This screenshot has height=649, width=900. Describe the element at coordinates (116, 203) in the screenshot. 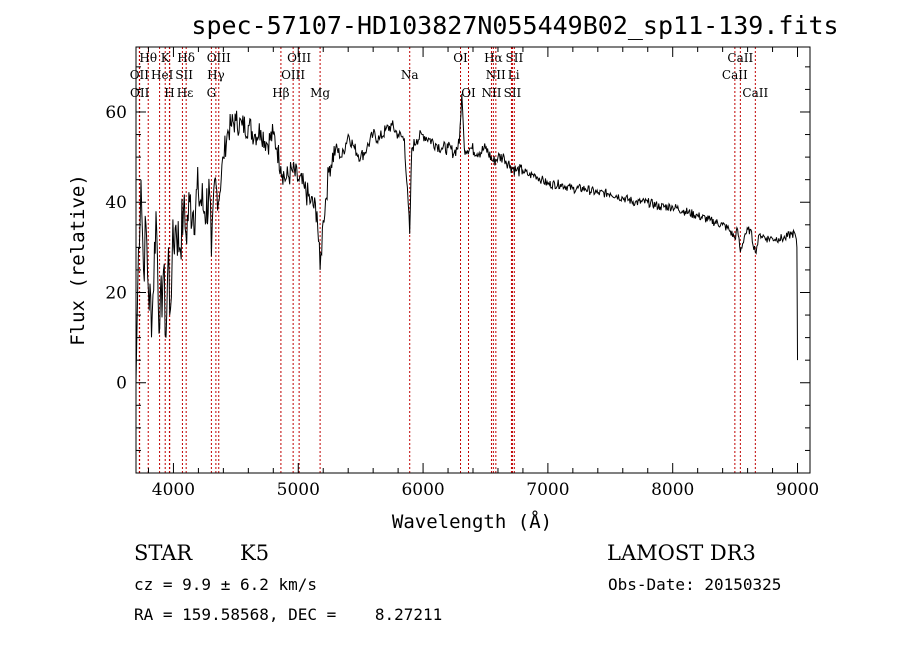

I see `y-tick-label: 40` at that location.